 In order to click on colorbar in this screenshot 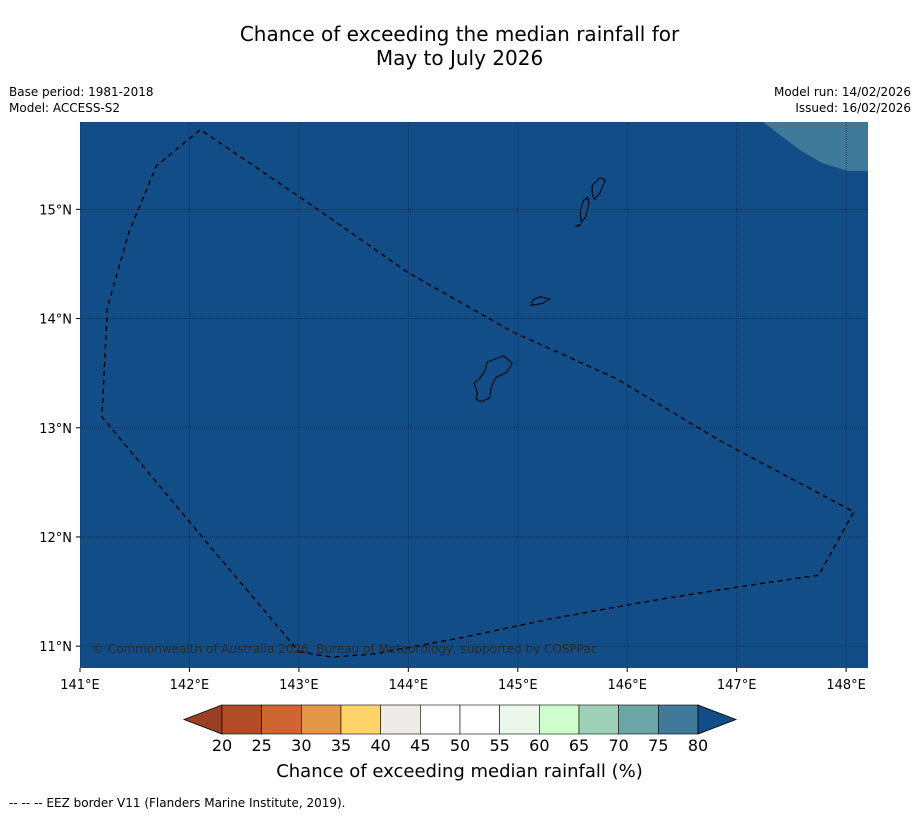, I will do `click(460, 719)`.